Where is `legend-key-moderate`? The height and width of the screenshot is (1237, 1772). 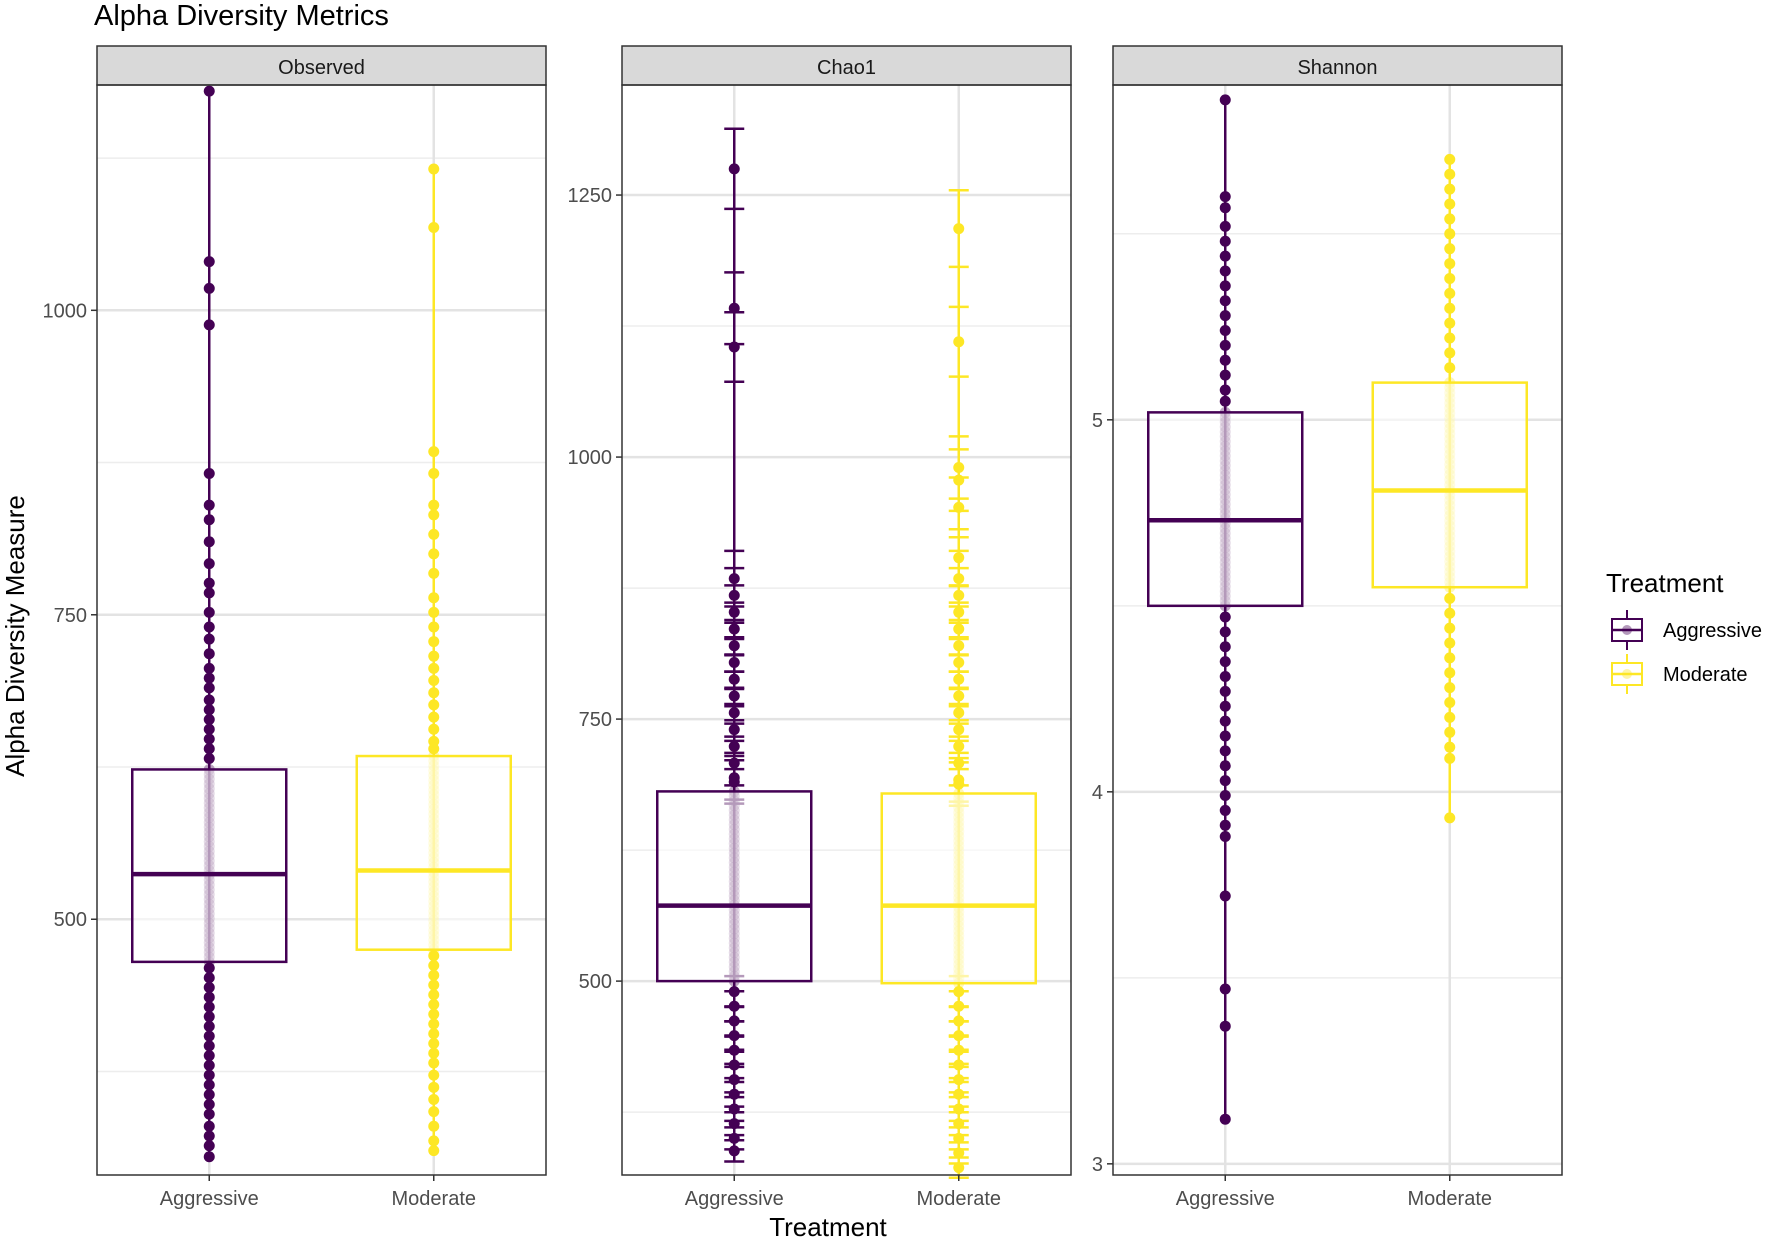
legend-key-moderate is located at coordinates (1627, 674).